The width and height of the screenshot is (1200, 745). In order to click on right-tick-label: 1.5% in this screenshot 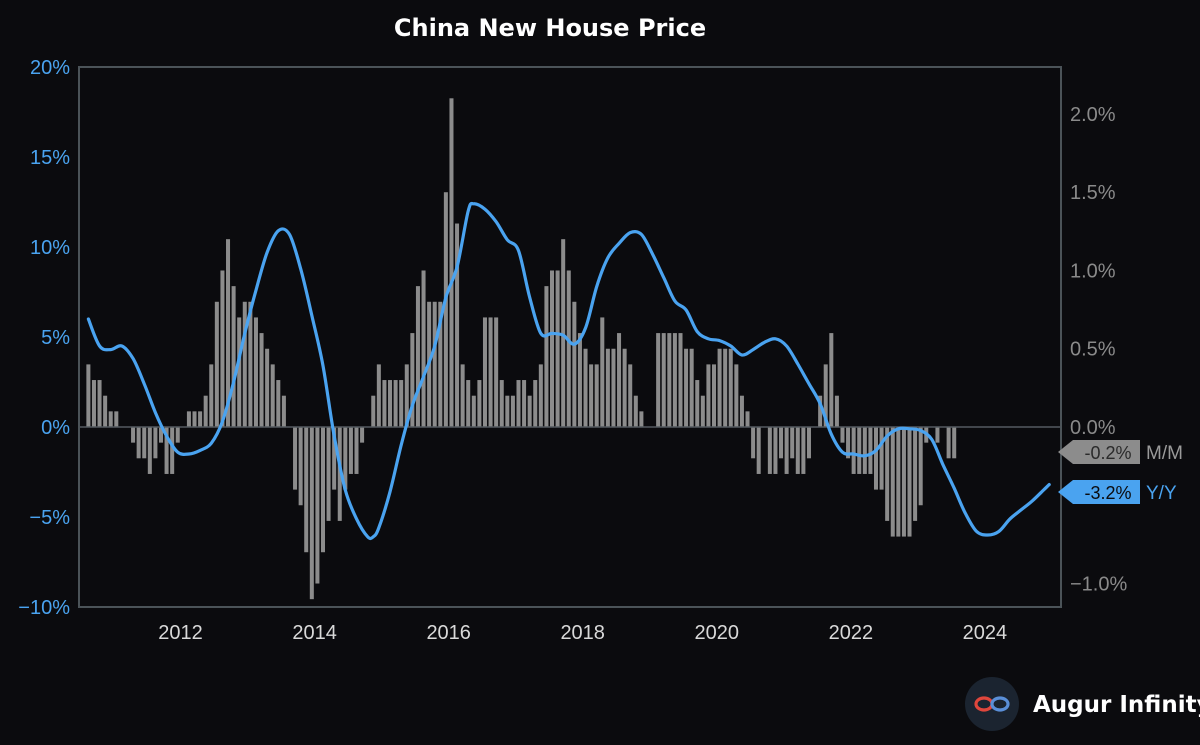, I will do `click(1093, 193)`.